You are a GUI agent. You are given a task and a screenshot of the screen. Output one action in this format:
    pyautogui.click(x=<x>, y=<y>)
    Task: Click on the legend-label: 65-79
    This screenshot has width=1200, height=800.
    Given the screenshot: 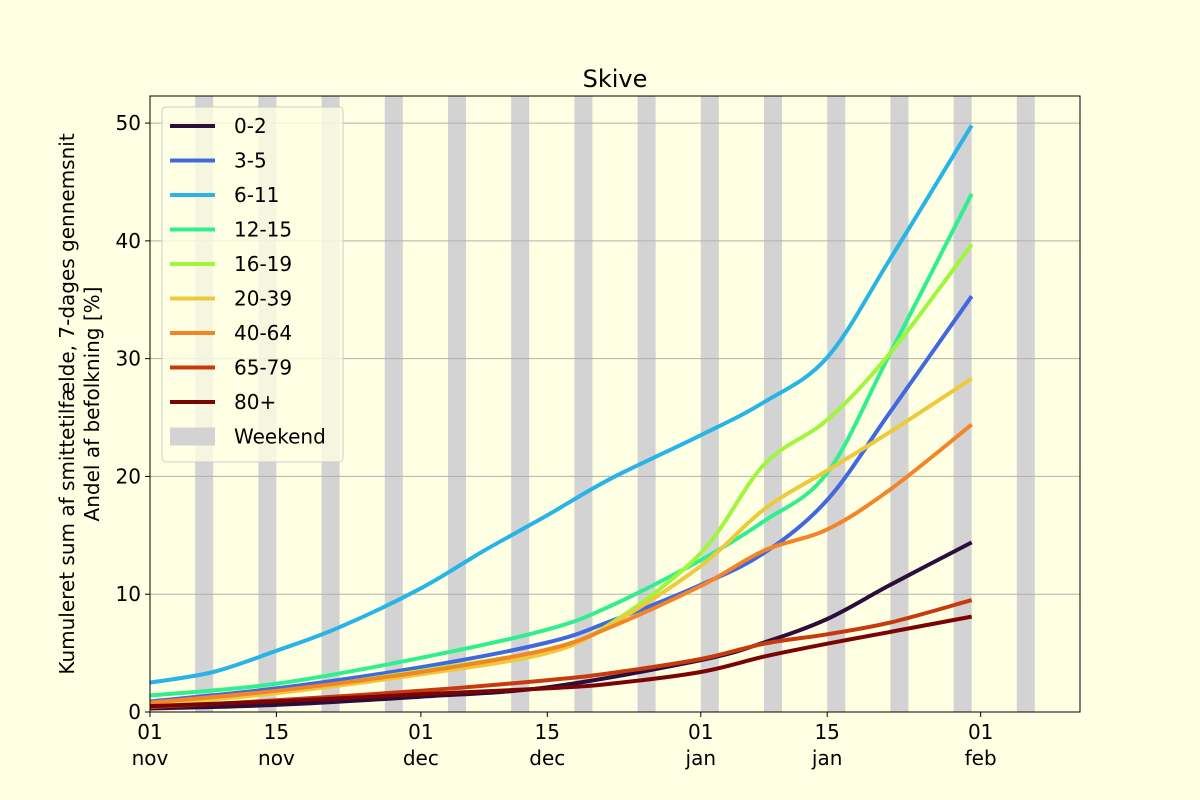 What is the action you would take?
    pyautogui.click(x=263, y=368)
    